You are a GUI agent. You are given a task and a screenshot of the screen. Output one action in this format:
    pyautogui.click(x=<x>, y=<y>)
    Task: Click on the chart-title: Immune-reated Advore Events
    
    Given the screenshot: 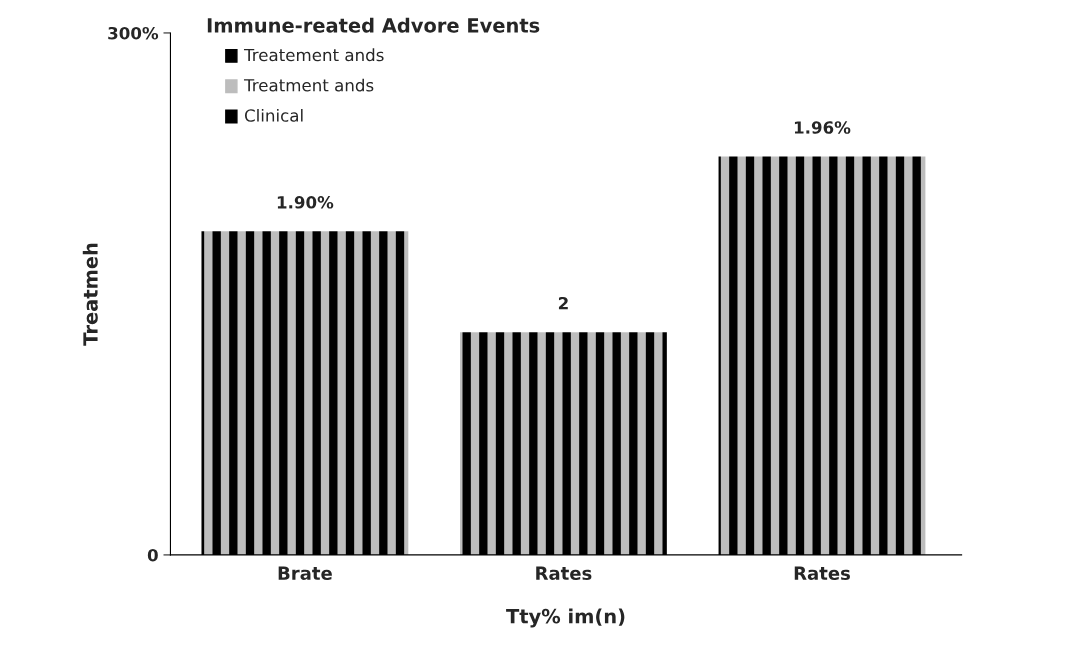 What is the action you would take?
    pyautogui.click(x=373, y=25)
    